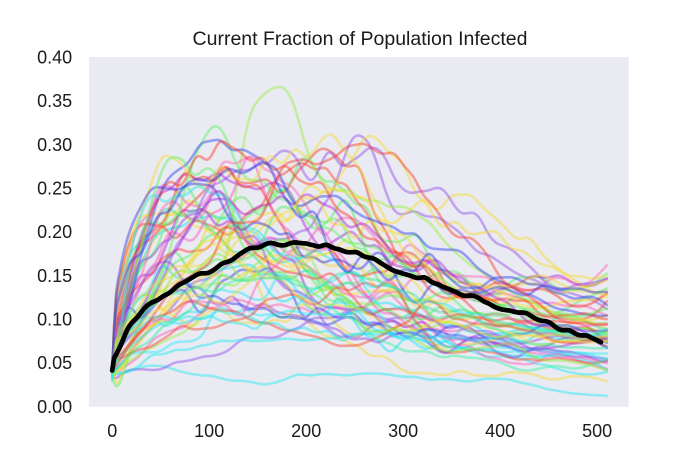 This screenshot has width=700, height=467. I want to click on svg-text: 0, so click(112, 431).